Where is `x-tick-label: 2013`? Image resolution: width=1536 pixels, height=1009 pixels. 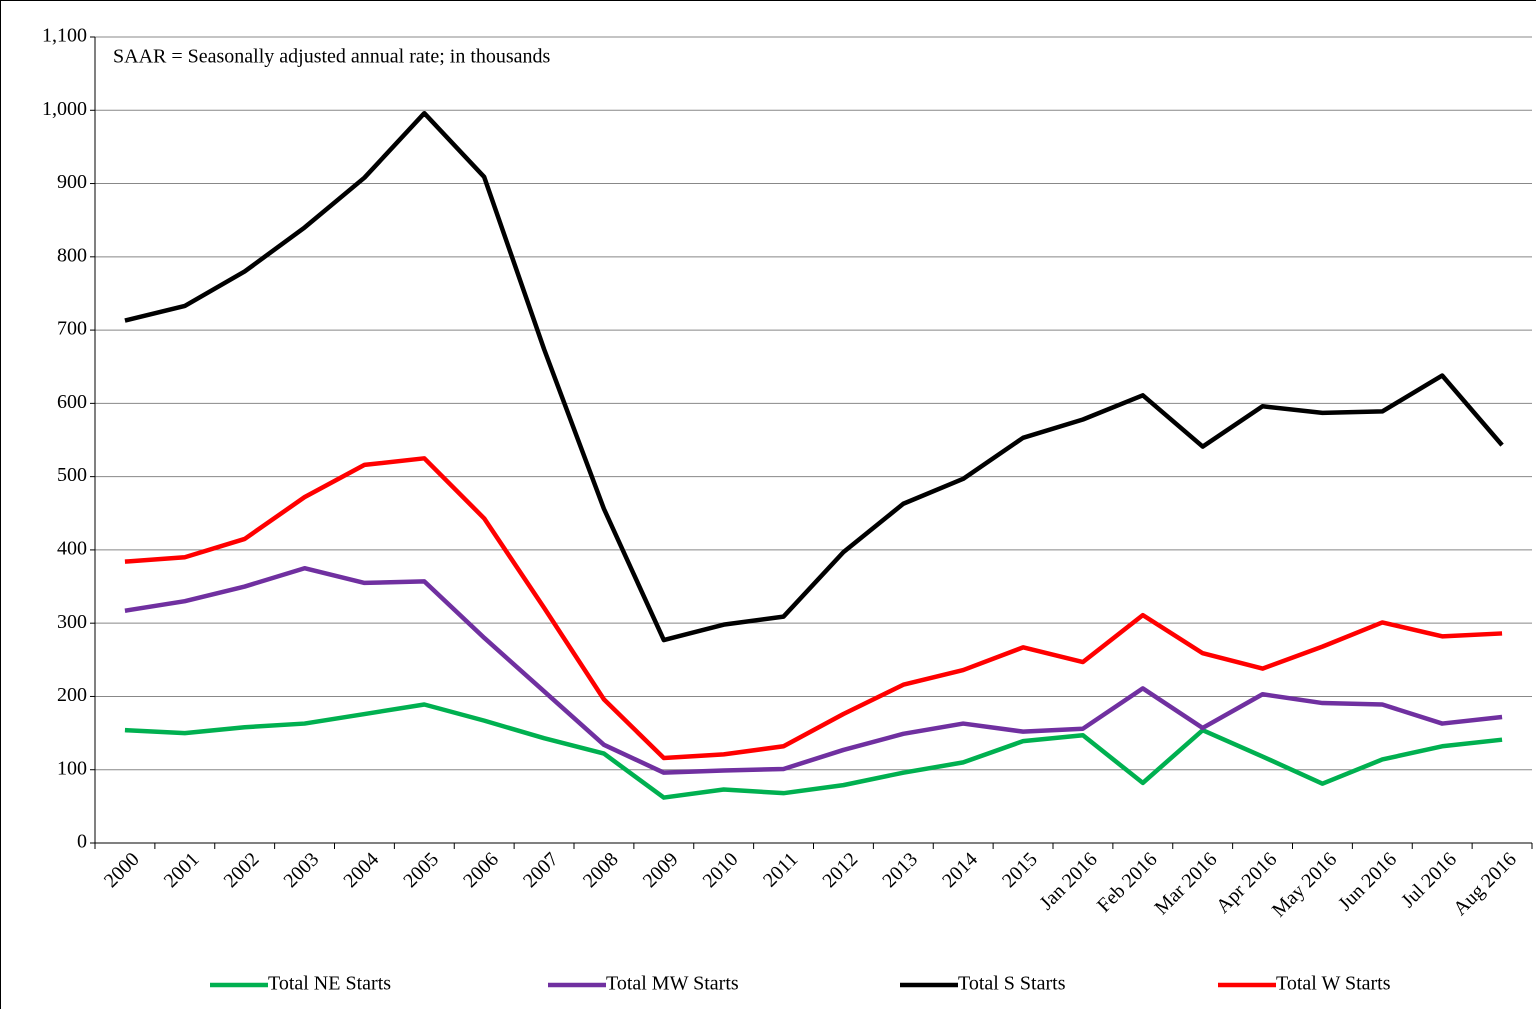
x-tick-label: 2013 is located at coordinates (900, 870).